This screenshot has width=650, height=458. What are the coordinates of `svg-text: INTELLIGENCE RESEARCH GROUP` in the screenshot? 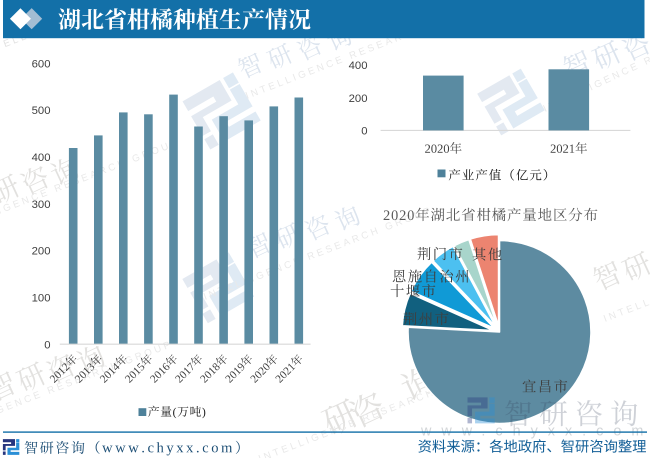 It's located at (626, 276).